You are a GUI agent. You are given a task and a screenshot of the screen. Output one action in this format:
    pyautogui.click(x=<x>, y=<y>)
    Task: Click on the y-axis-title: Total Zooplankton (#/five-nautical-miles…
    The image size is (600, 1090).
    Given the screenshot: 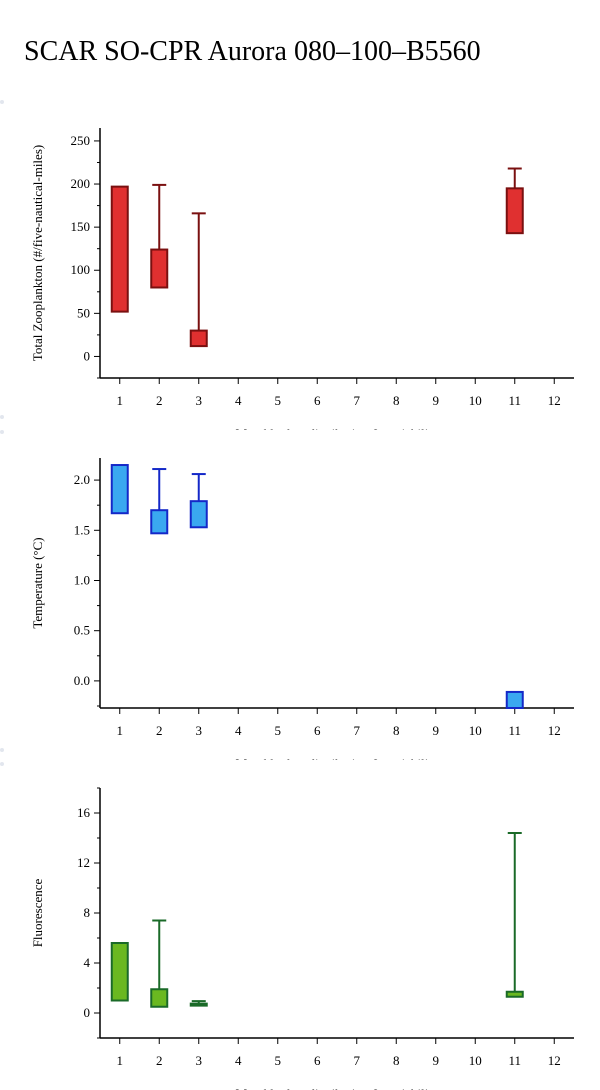 What is the action you would take?
    pyautogui.click(x=37, y=253)
    